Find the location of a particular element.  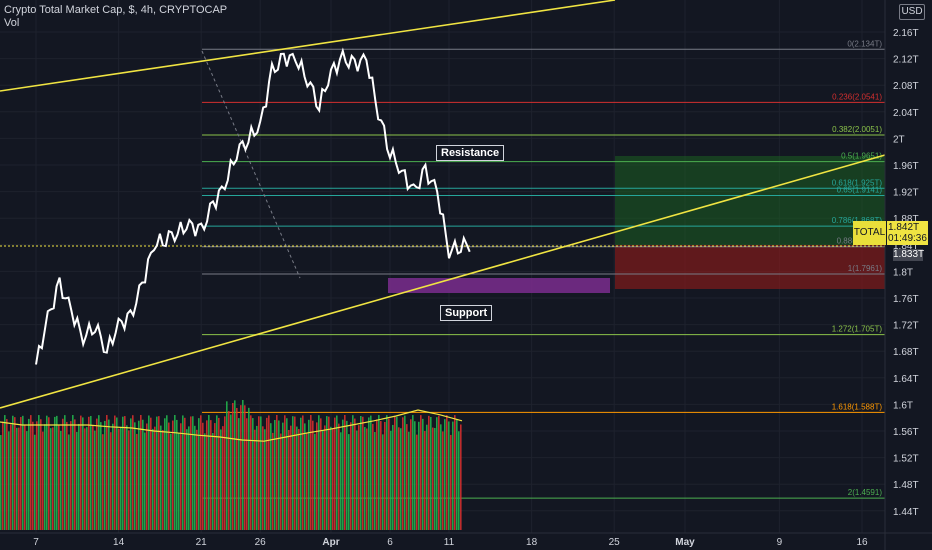

y-tick-label: 1.84T is located at coordinates (906, 246).